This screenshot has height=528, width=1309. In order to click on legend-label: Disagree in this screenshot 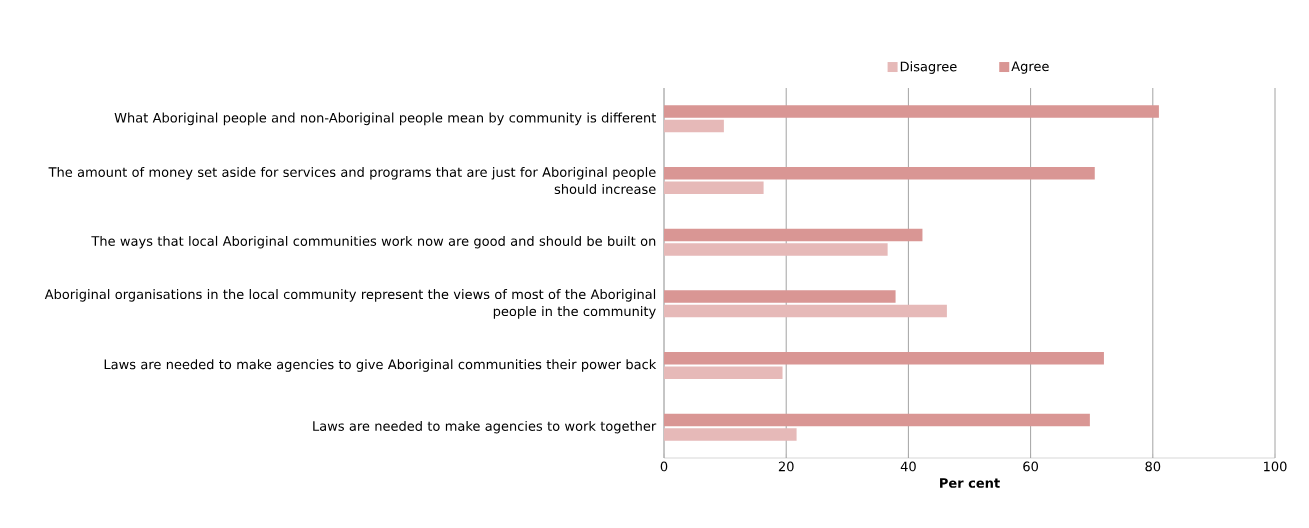, I will do `click(928, 67)`.